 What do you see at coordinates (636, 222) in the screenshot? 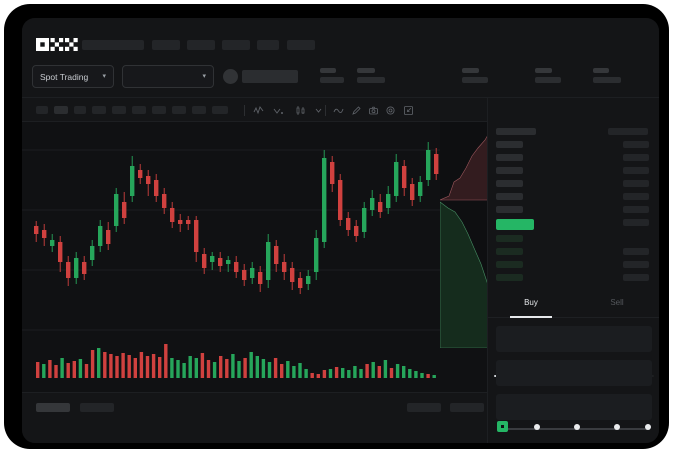
I see `orderbook-last-price-row-size` at bounding box center [636, 222].